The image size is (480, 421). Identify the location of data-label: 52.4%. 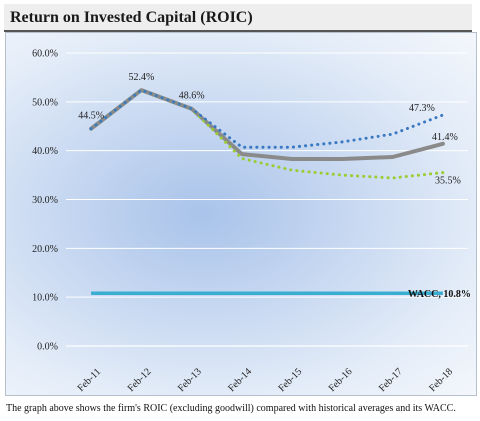
(141, 77).